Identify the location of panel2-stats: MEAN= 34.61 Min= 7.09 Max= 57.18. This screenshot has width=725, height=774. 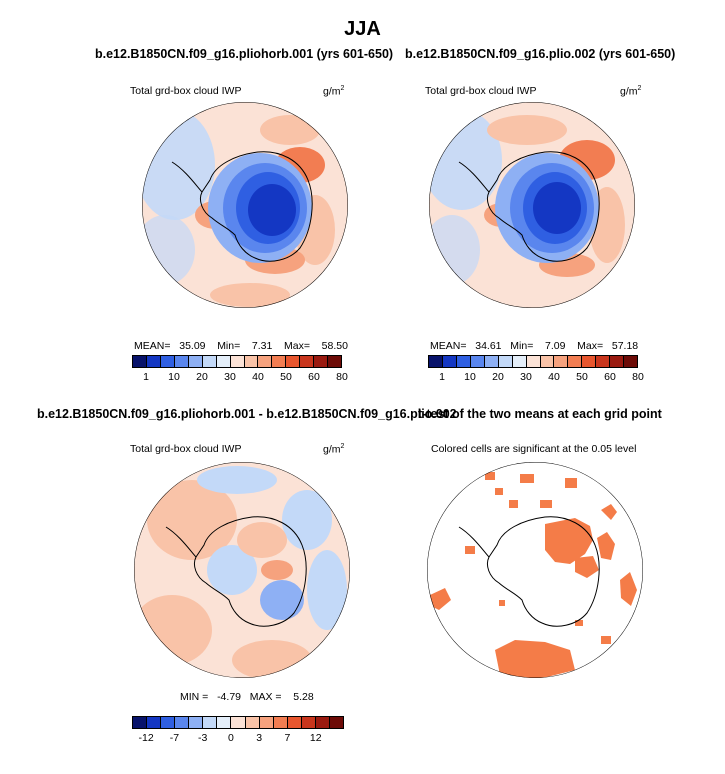
(534, 346).